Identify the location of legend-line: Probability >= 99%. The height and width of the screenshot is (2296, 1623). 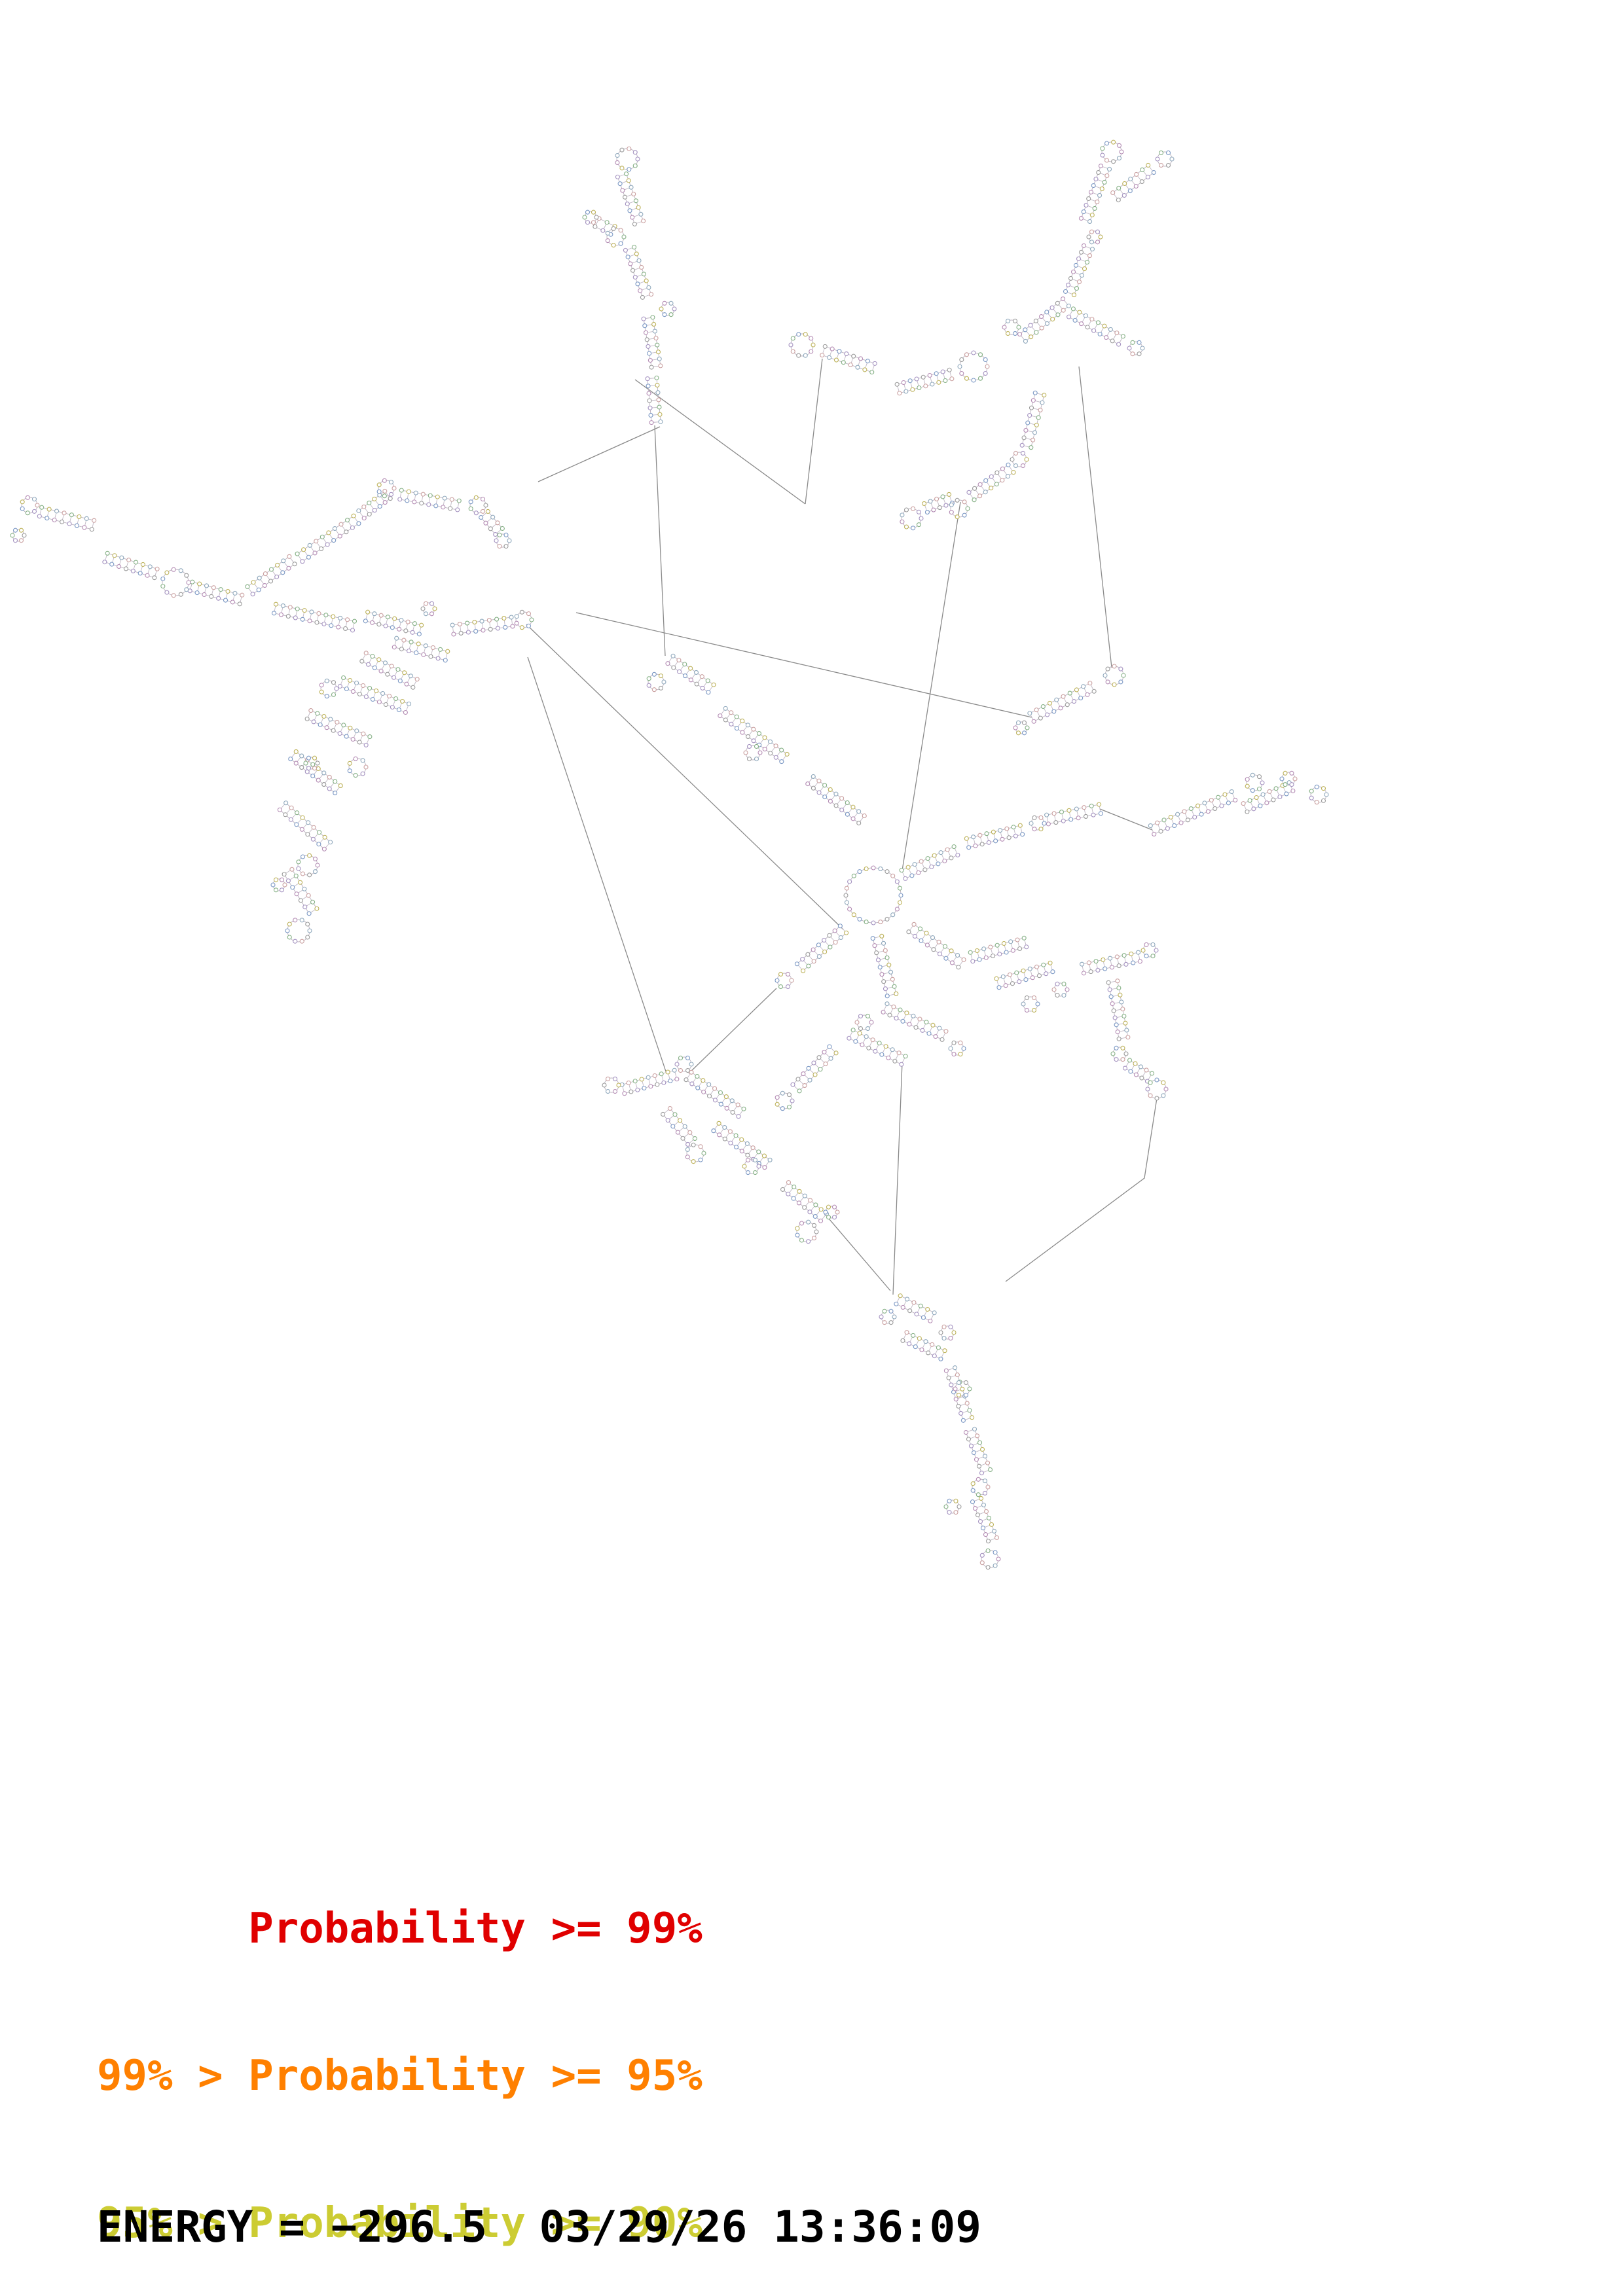
(399, 1929).